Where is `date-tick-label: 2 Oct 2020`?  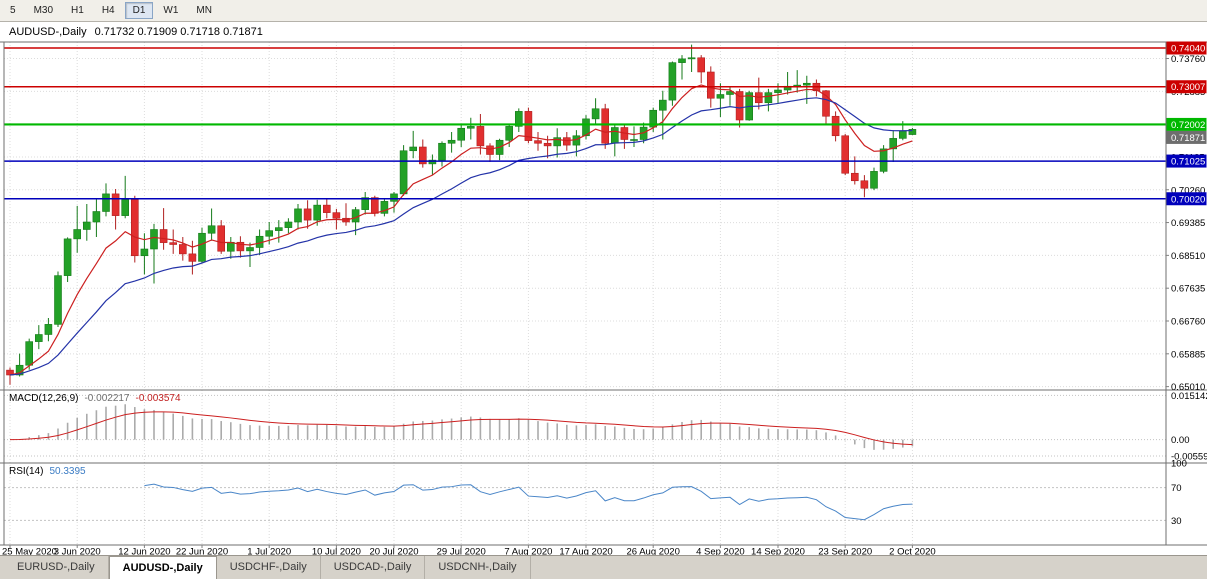
date-tick-label: 2 Oct 2020 is located at coordinates (912, 551).